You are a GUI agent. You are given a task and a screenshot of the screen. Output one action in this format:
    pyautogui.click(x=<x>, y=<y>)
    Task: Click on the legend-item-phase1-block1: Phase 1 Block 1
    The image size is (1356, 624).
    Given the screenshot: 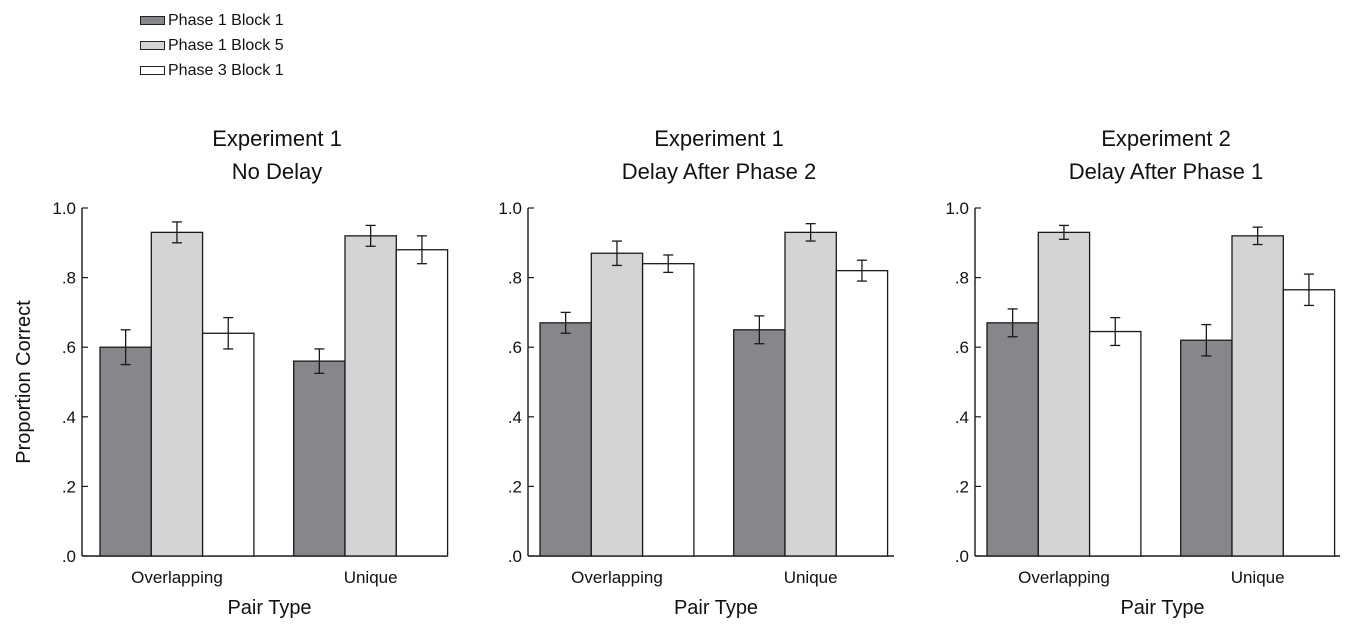 What is the action you would take?
    pyautogui.click(x=212, y=20)
    